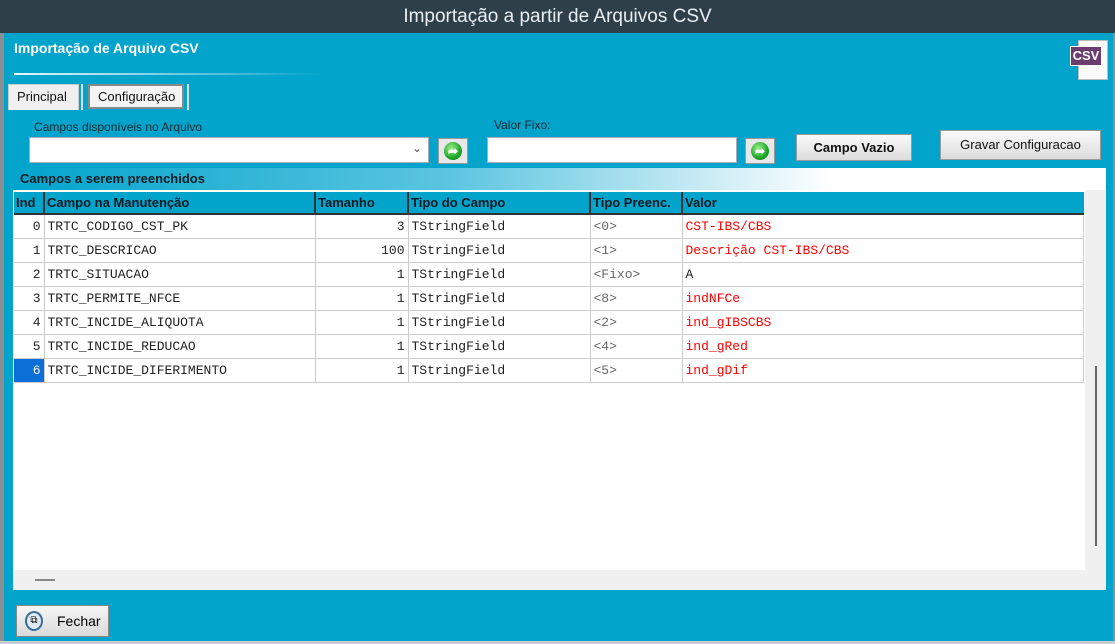 This screenshot has width=1115, height=644. What do you see at coordinates (180, 322) in the screenshot?
I see `campo-cell: TRTC_INCIDE_ALIQUOTA` at bounding box center [180, 322].